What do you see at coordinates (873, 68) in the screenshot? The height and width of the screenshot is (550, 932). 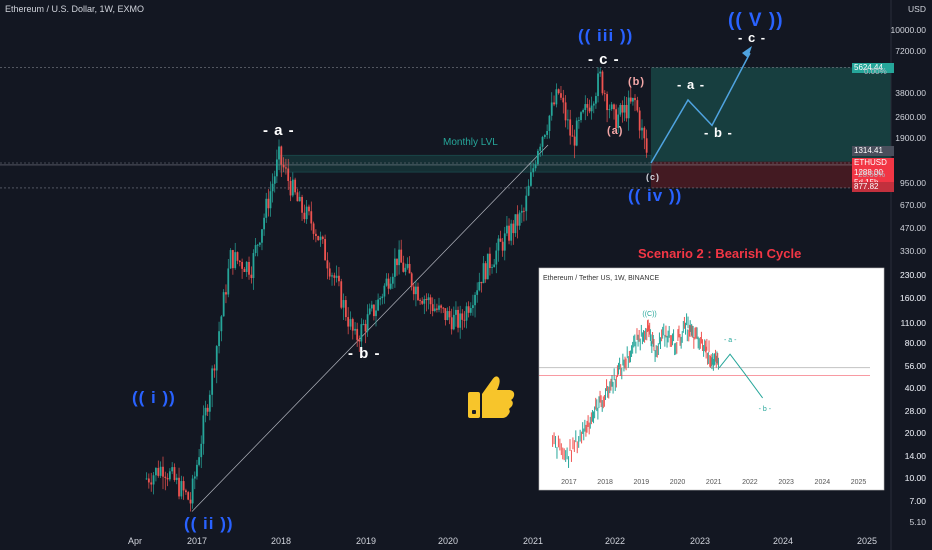 I see `price-tag-top: 5624.44` at bounding box center [873, 68].